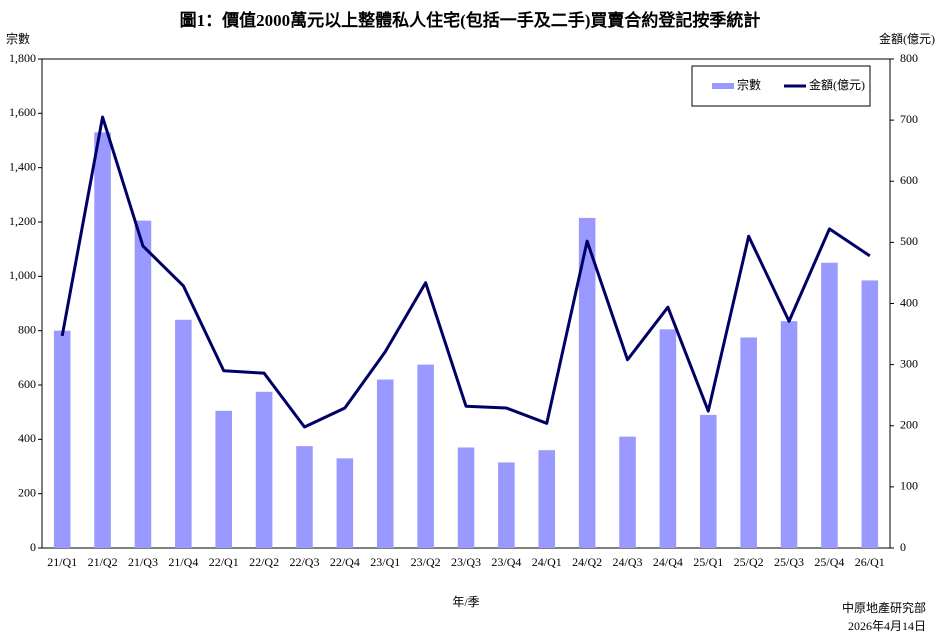 Image resolution: width=951 pixels, height=641 pixels. Describe the element at coordinates (62, 562) in the screenshot. I see `x-tick-label: 21/Q1` at that location.